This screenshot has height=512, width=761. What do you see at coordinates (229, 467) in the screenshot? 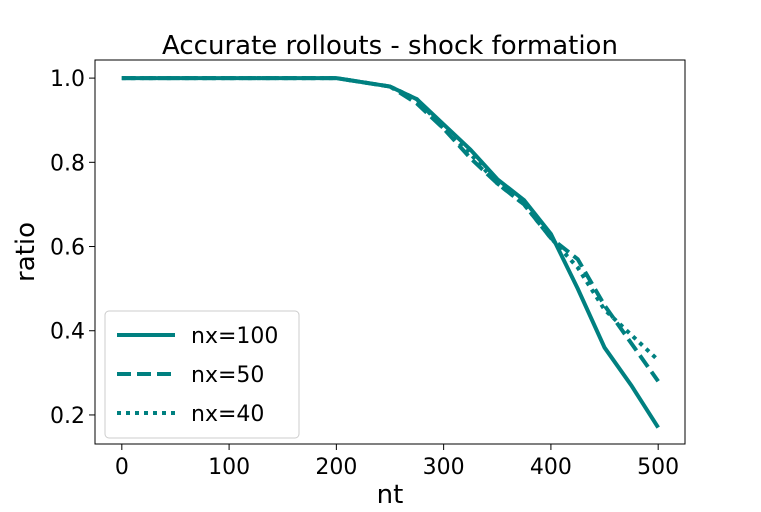
I see `x-tick-label: 100` at bounding box center [229, 467].